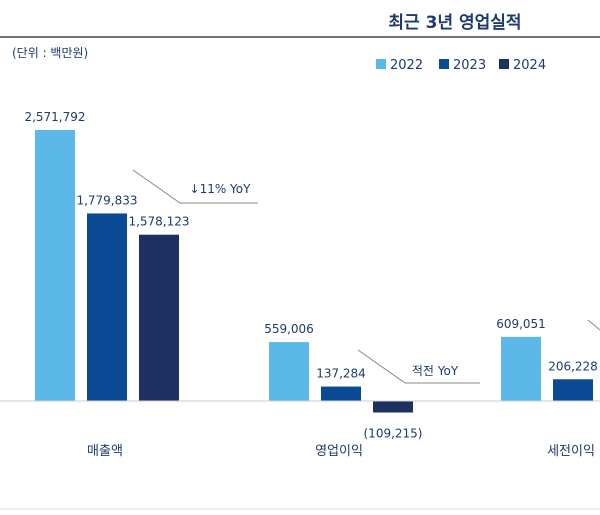 The width and height of the screenshot is (600, 515). I want to click on legend-label: 2022, so click(406, 65).